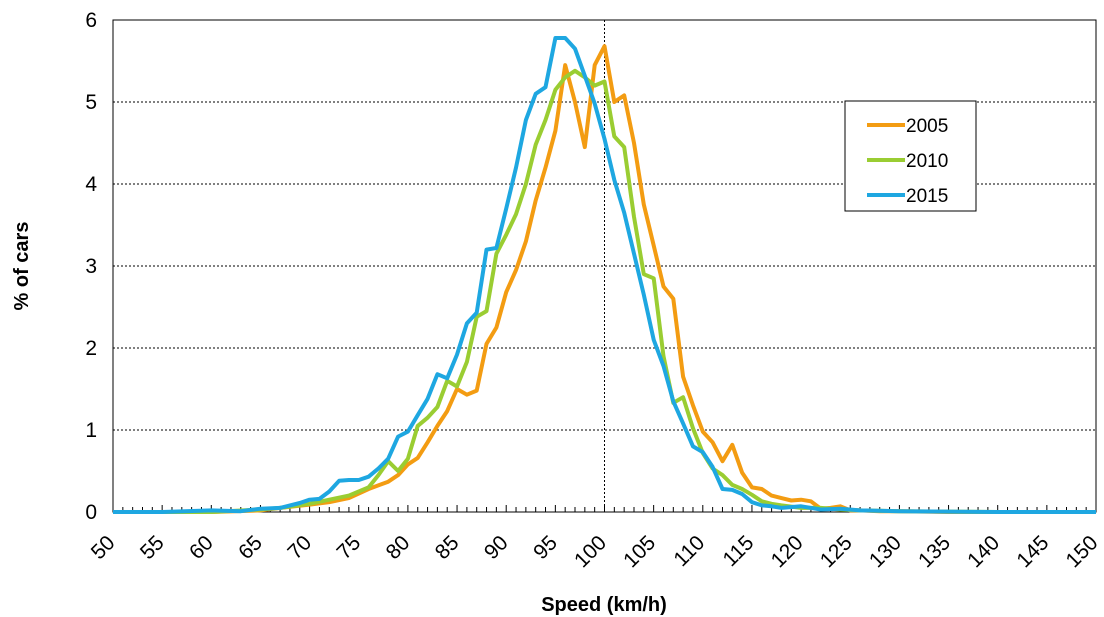  Describe the element at coordinates (299, 547) in the screenshot. I see `x-tick-label: 70` at that location.